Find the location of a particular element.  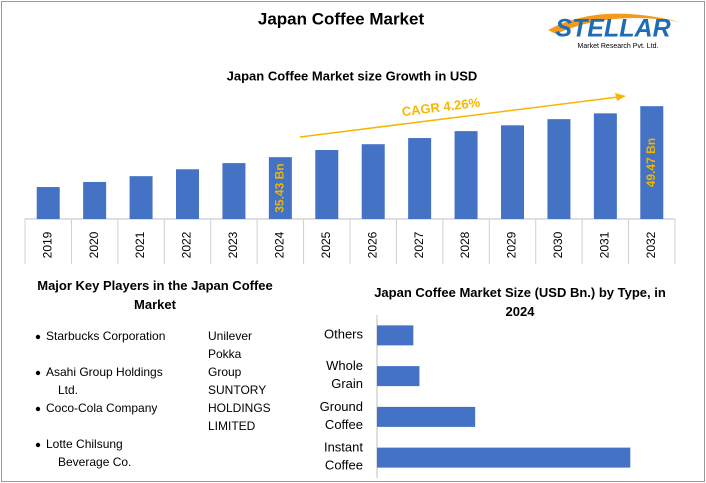

x-tick-label: 2026 is located at coordinates (372, 244).